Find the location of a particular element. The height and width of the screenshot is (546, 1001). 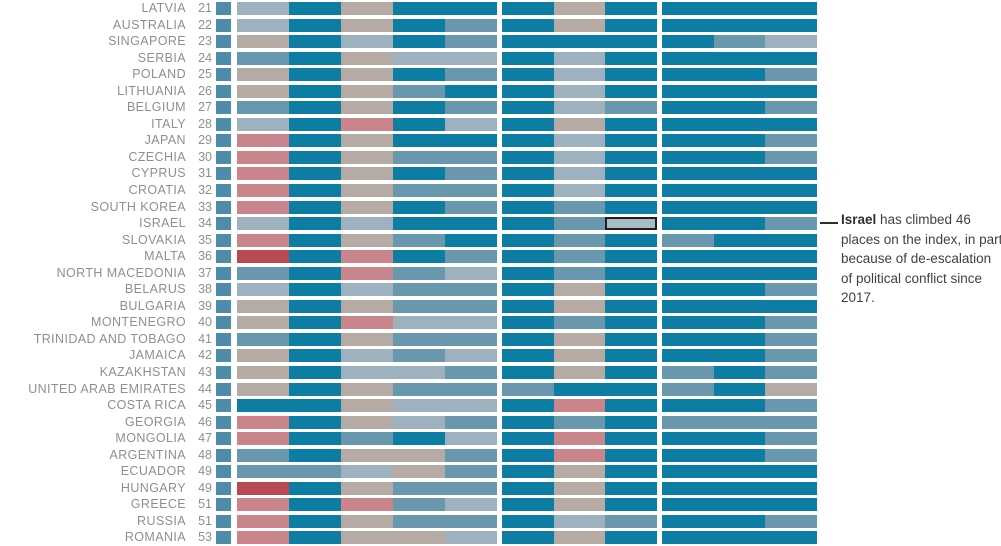

highlighted-cell-israel is located at coordinates (631, 224).